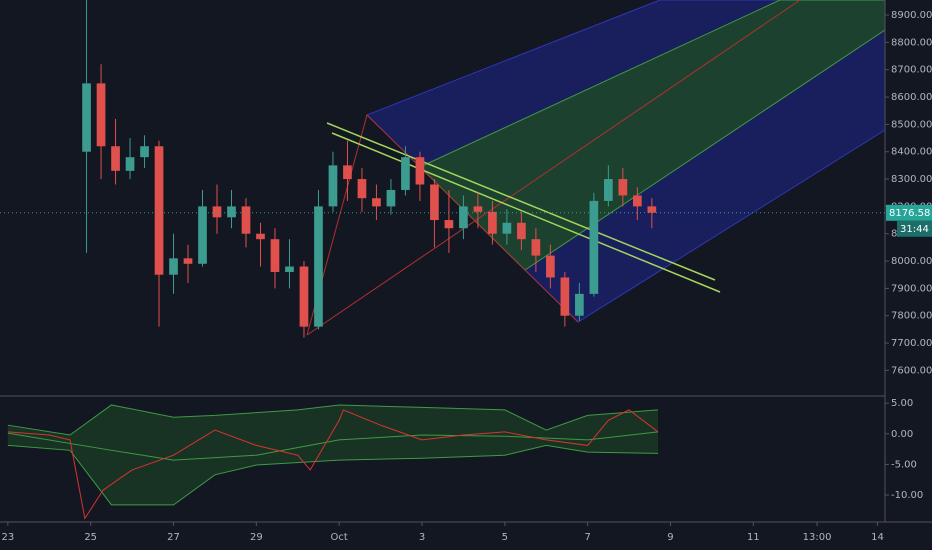  I want to click on pitchfork-pivots, so click(442, 225).